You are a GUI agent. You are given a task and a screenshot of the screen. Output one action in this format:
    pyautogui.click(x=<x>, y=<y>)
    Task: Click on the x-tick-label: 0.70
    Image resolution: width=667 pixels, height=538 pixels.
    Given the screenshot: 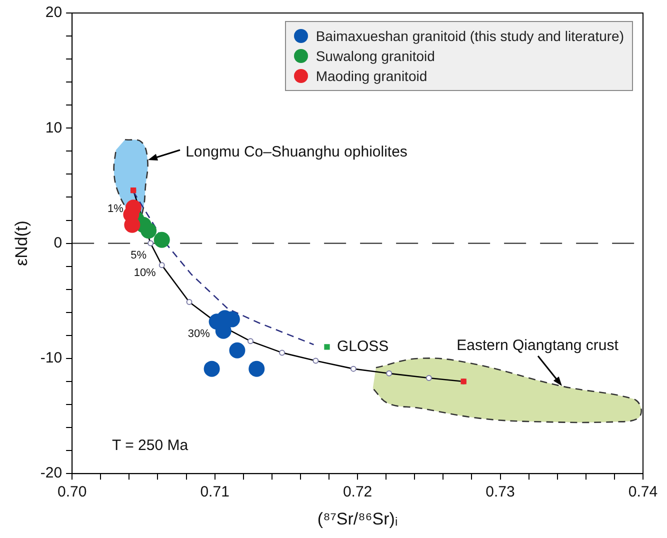 What is the action you would take?
    pyautogui.click(x=72, y=492)
    